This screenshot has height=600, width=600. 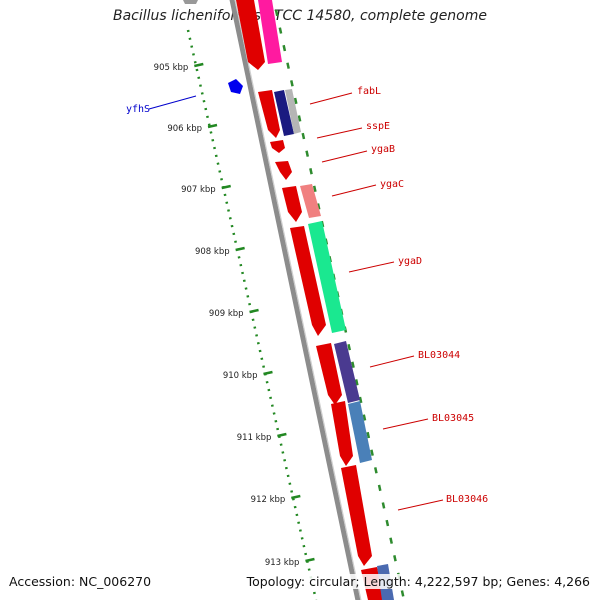 I want to click on leader-fabL, so click(x=331, y=98).